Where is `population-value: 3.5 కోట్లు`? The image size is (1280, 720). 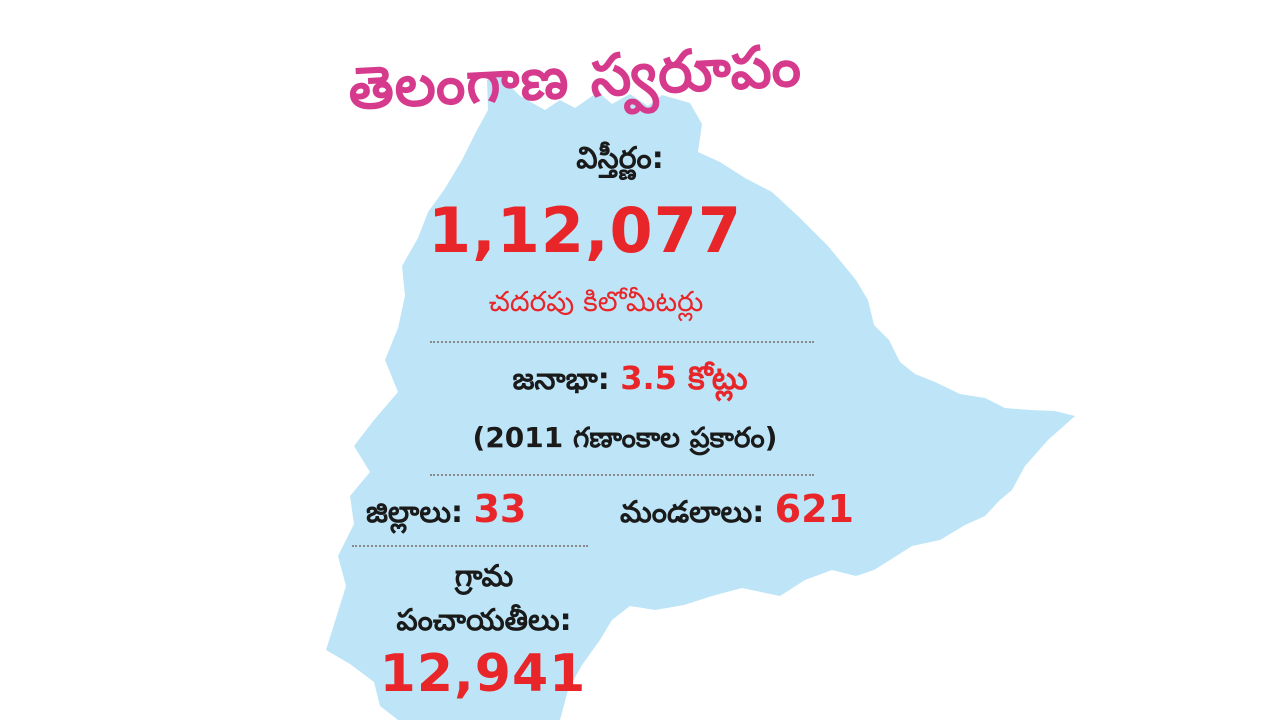
population-value: 3.5 కోట్లు is located at coordinates (684, 378).